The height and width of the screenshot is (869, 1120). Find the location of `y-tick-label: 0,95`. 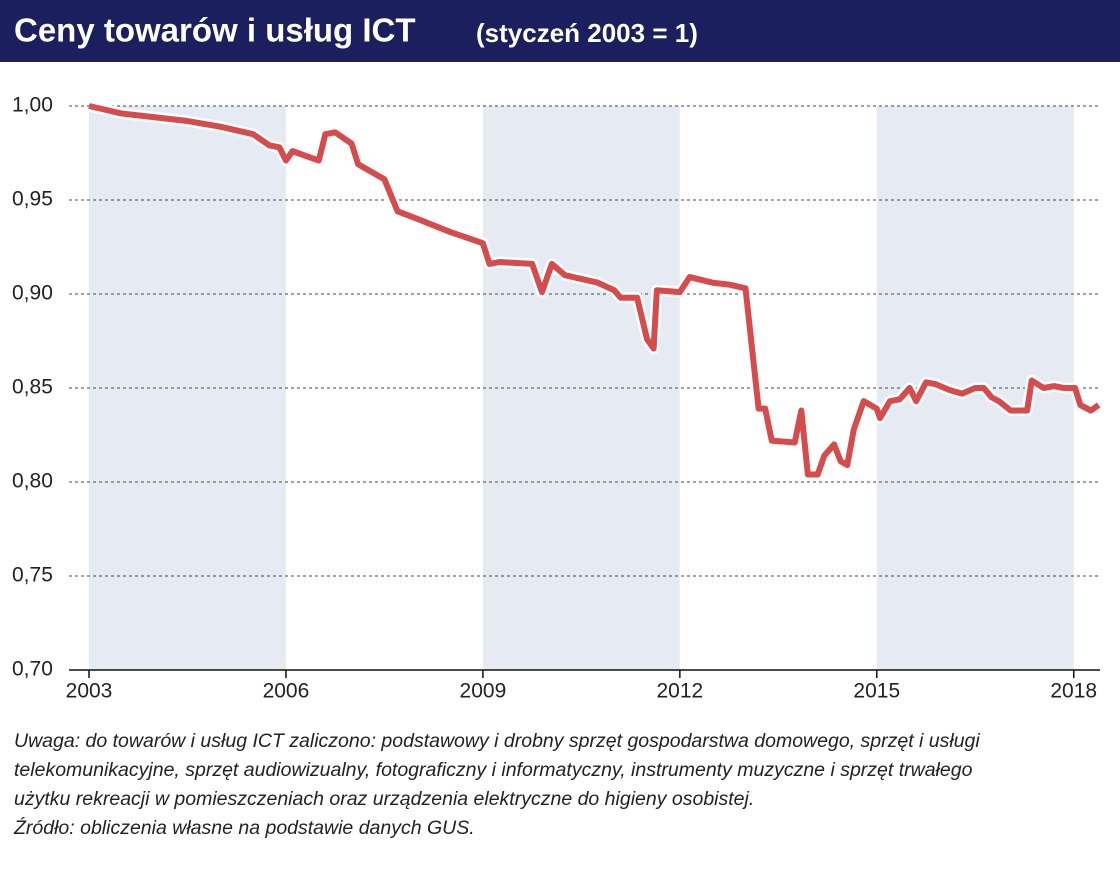

y-tick-label: 0,95 is located at coordinates (32, 199).